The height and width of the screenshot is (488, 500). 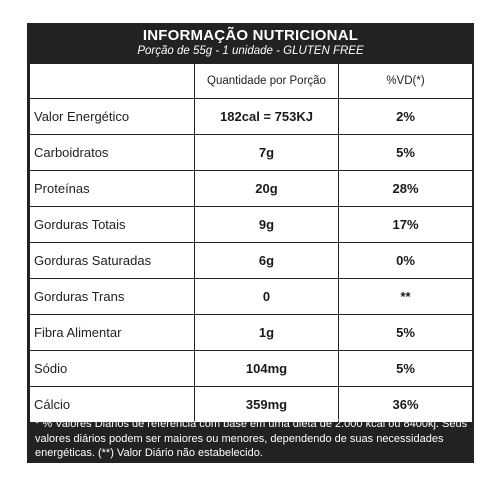 I want to click on nutrient-amount: 359mg, so click(x=266, y=404).